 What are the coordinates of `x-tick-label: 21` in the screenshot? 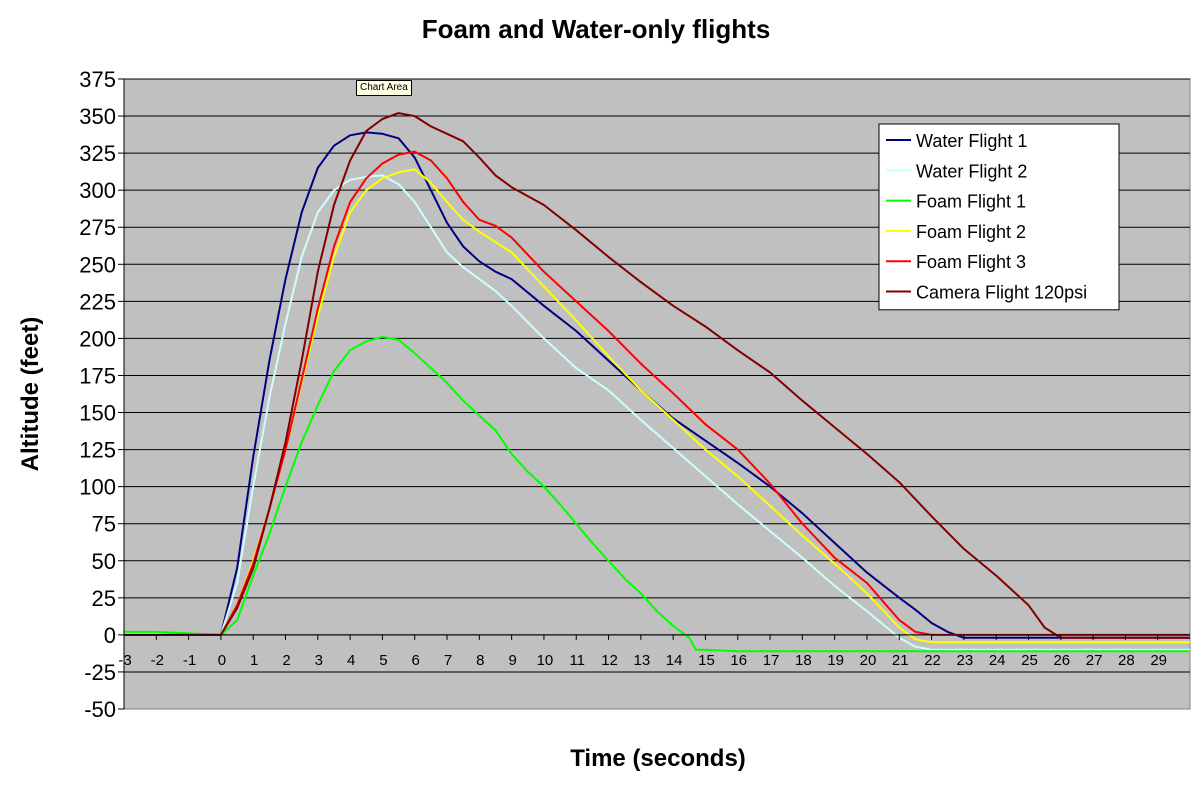 It's located at (900, 660).